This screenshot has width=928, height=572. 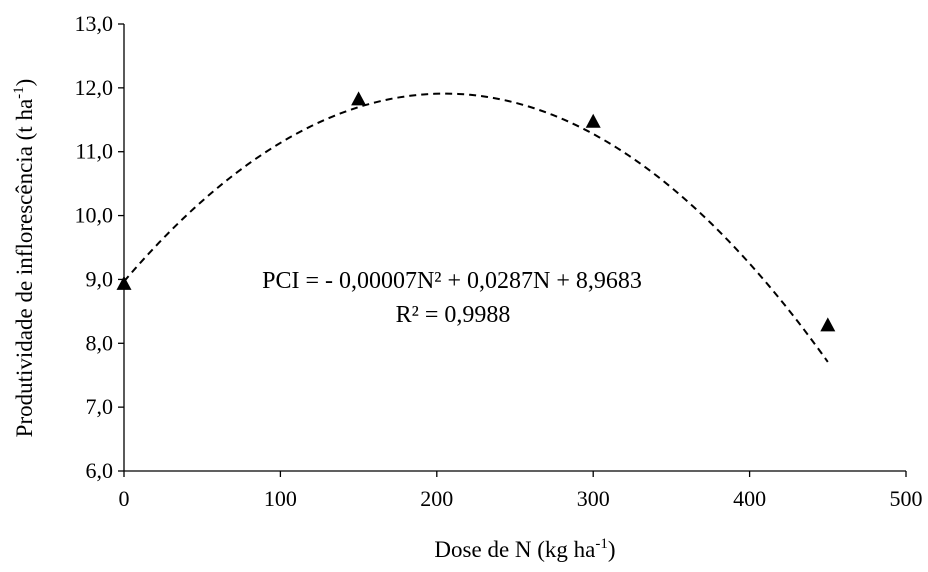 What do you see at coordinates (280, 498) in the screenshot?
I see `x-tick-label: 100` at bounding box center [280, 498].